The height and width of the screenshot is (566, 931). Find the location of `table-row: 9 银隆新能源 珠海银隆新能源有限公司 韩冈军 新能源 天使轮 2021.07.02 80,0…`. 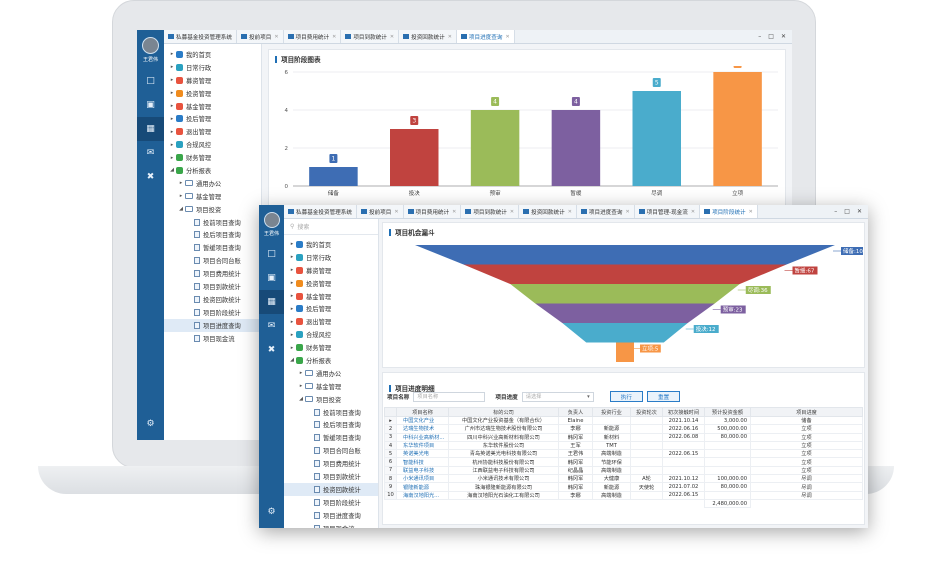

table-row: 9 银隆新能源 珠海银隆新能源有限公司 韩冈军 新能源 天使轮 2021.07.02 80,0… is located at coordinates (623, 487).